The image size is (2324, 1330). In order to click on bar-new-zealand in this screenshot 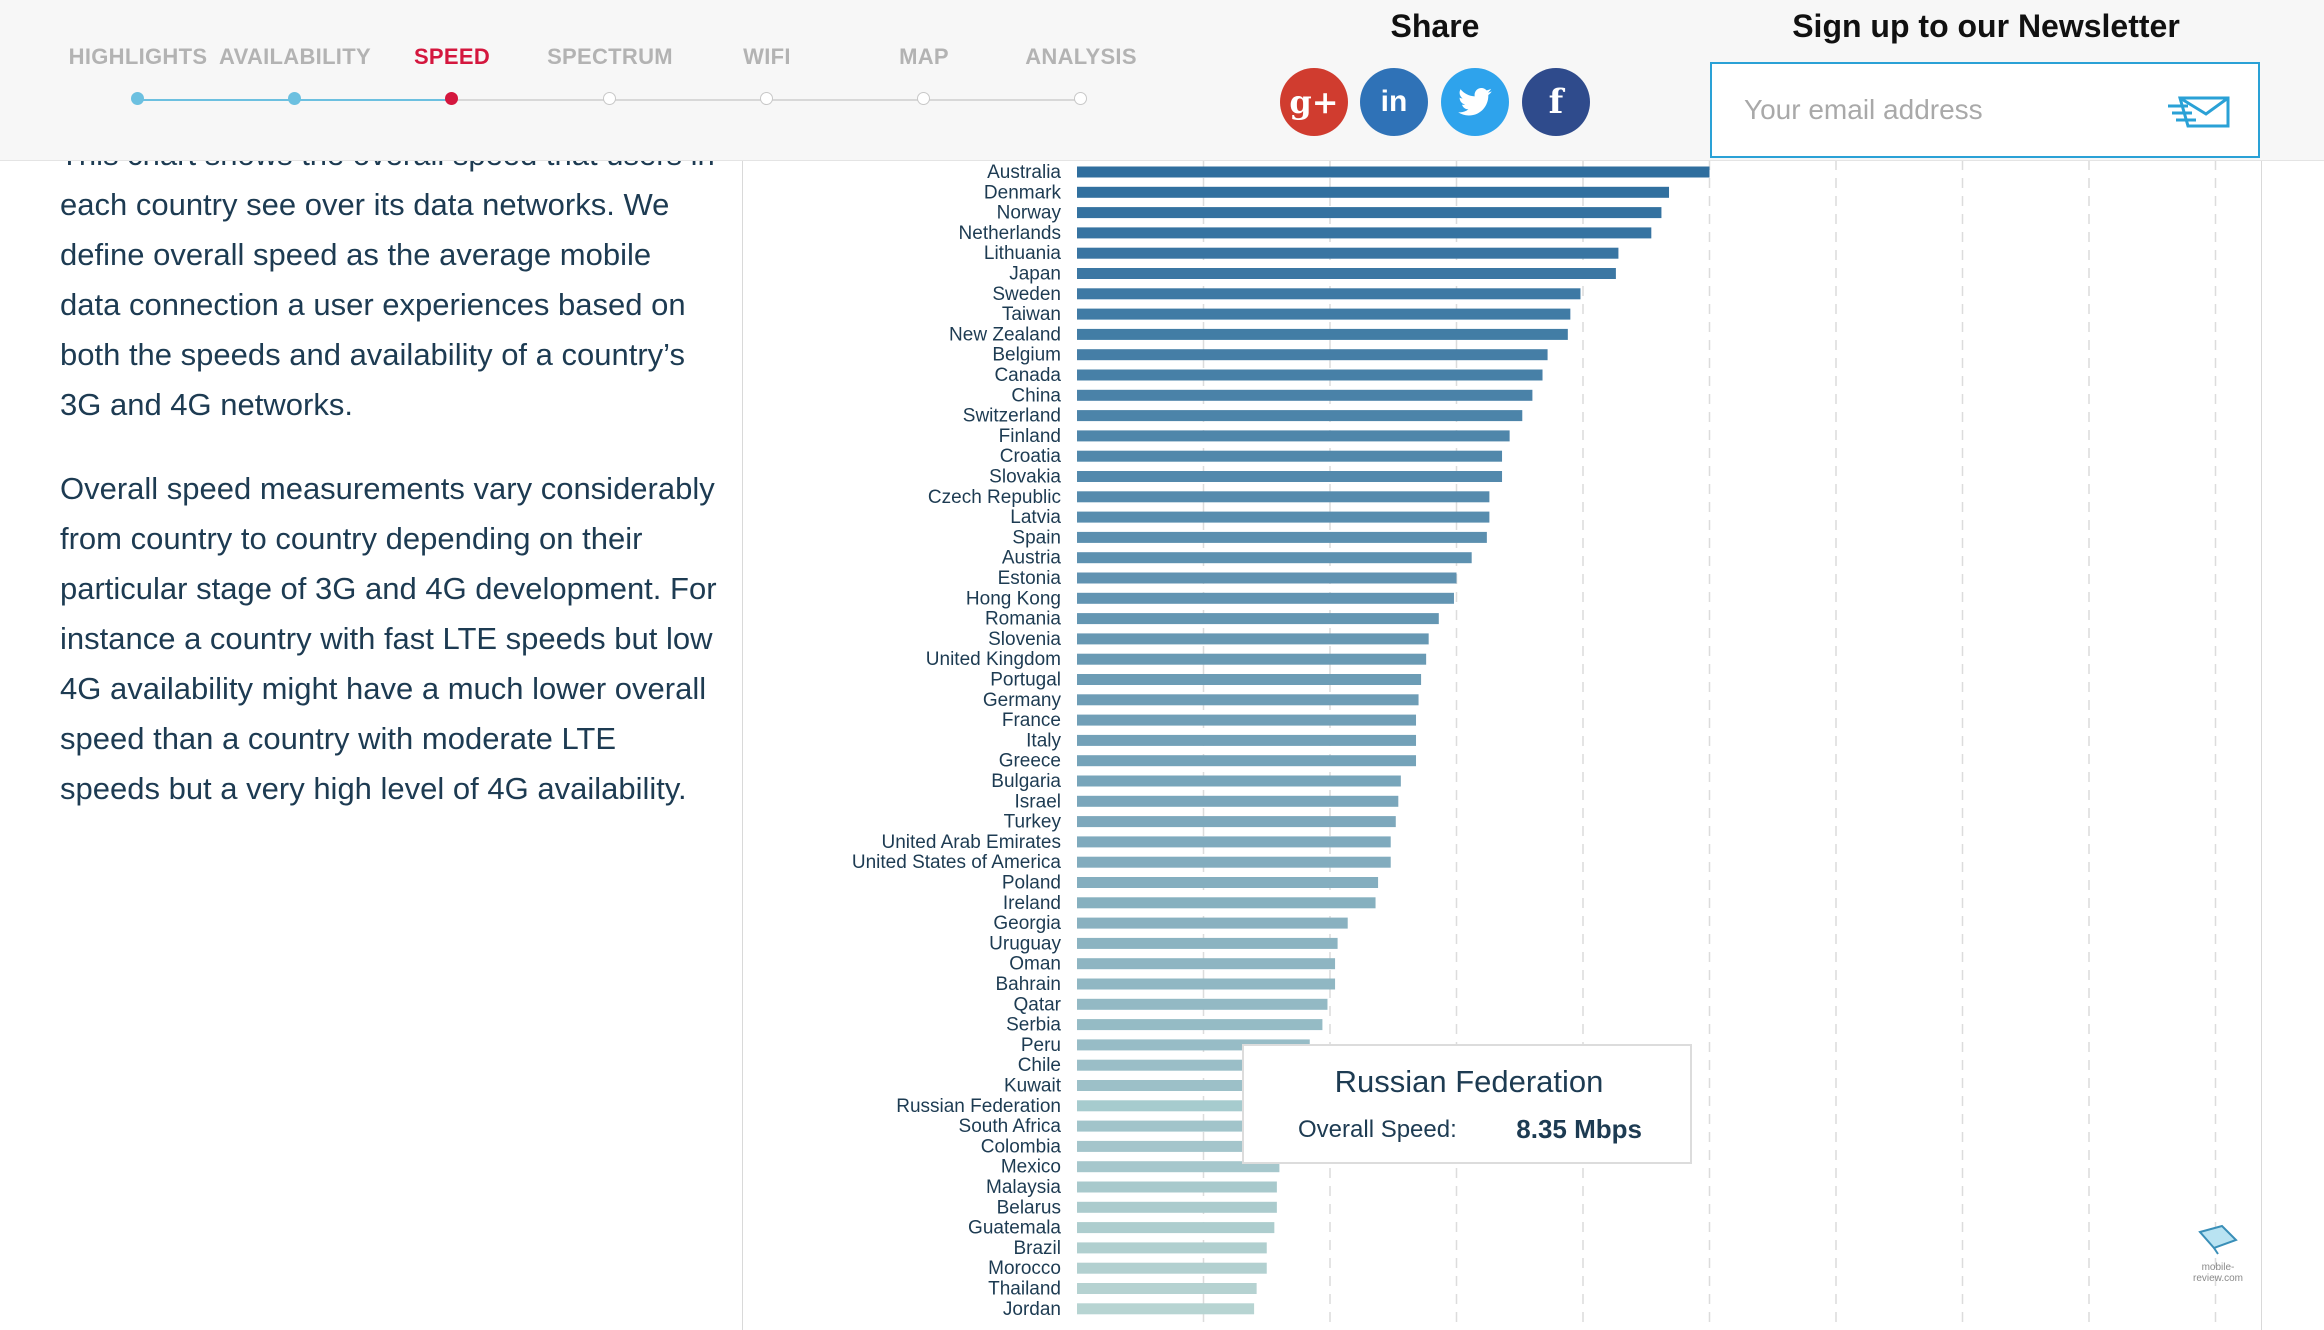, I will do `click(1322, 334)`.